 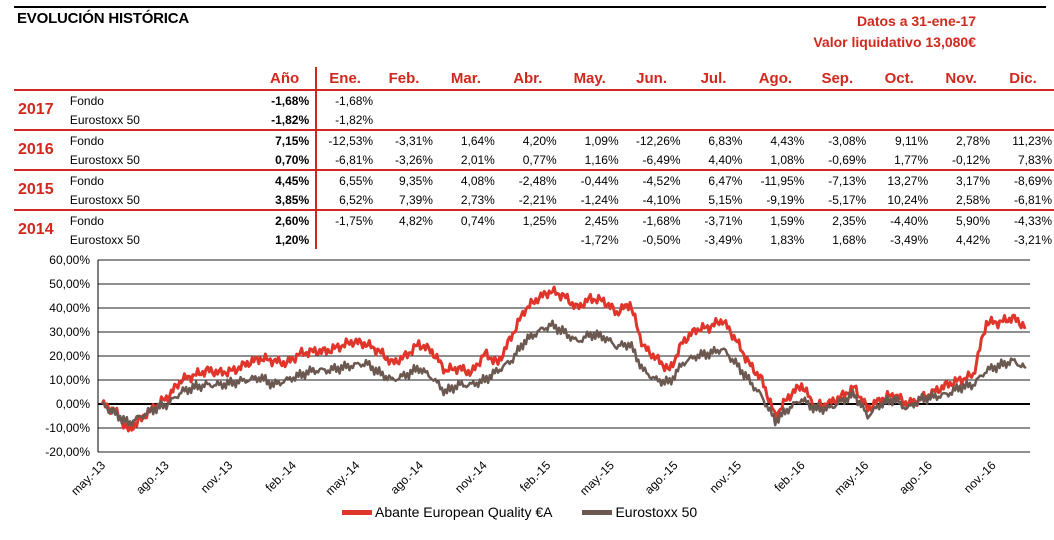 I want to click on row-year-total: 4,45%, so click(x=266, y=179).